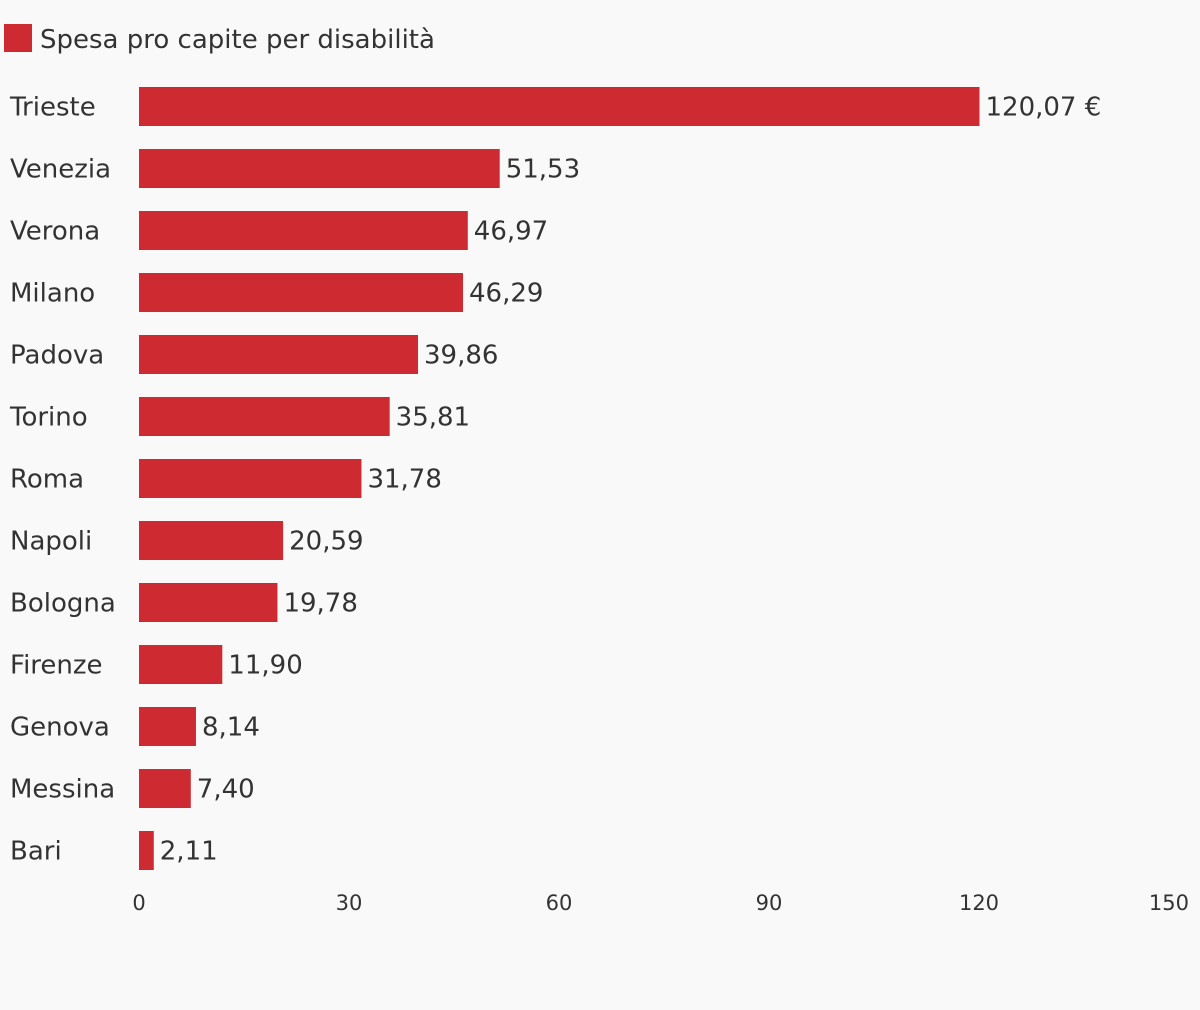 The image size is (1200, 1010). I want to click on value-label: 31,78, so click(404, 480).